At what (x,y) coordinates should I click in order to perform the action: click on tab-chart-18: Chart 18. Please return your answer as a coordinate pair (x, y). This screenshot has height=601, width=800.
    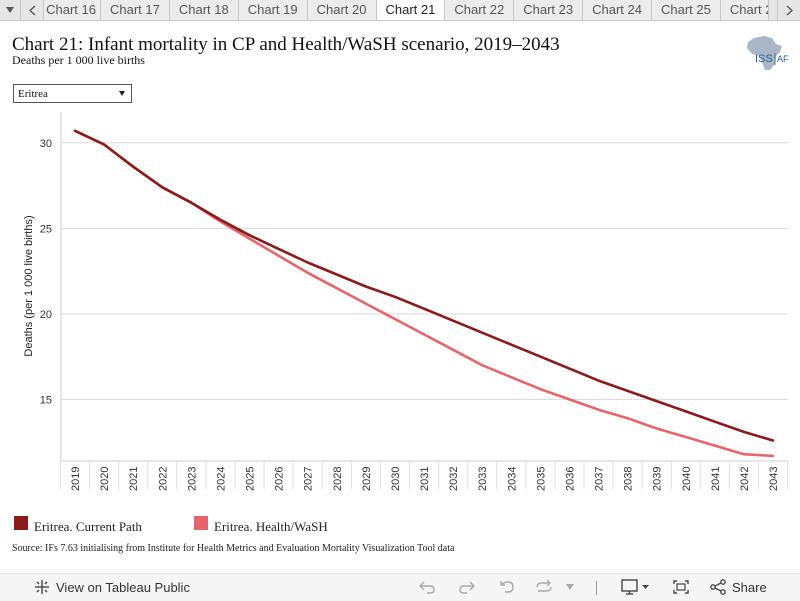
    Looking at the image, I should click on (204, 10).